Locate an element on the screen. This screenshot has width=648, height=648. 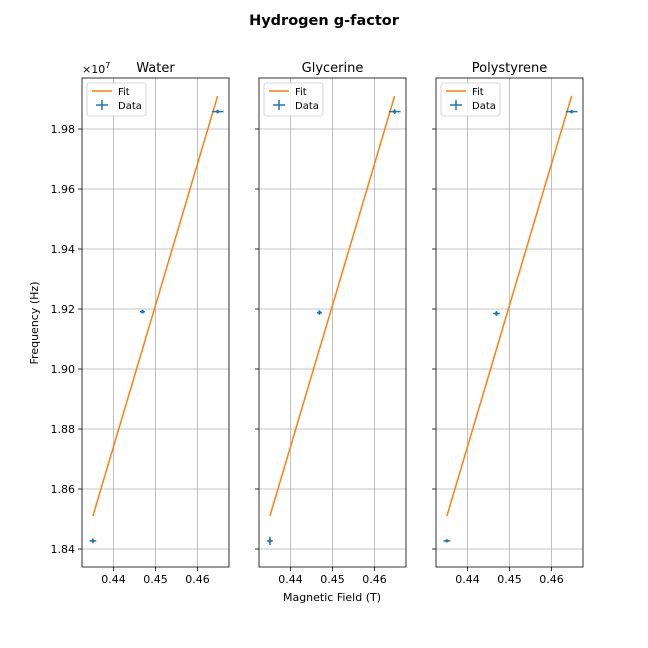
y-offset-text: ×10⁷ is located at coordinates (96, 68).